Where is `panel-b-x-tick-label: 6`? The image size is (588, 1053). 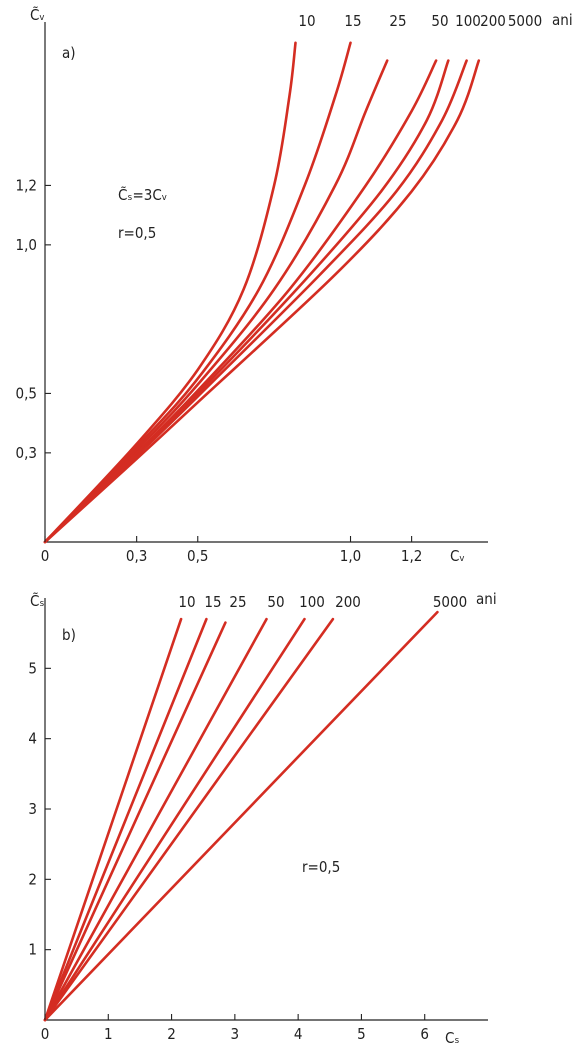
panel-b-x-tick-label: 6 is located at coordinates (424, 1034).